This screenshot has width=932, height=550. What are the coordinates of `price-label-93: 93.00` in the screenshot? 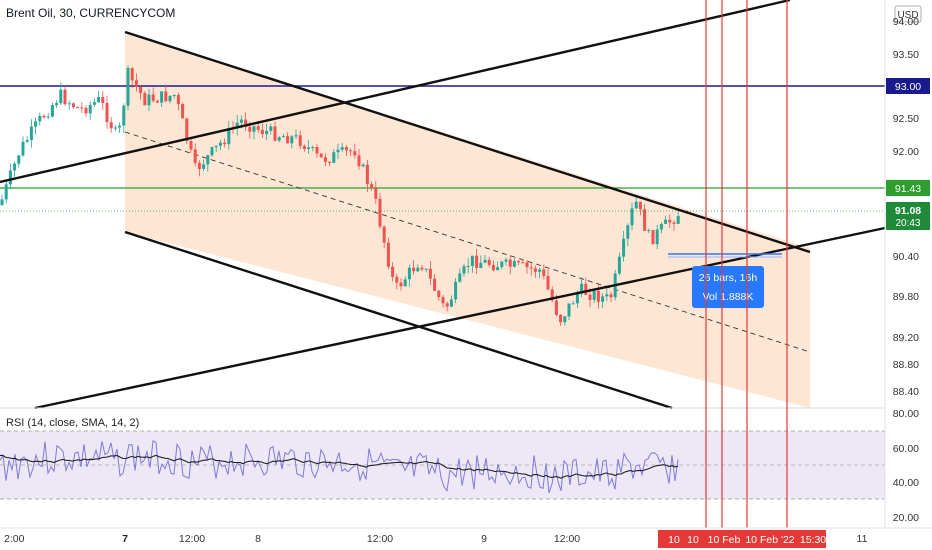 It's located at (908, 86).